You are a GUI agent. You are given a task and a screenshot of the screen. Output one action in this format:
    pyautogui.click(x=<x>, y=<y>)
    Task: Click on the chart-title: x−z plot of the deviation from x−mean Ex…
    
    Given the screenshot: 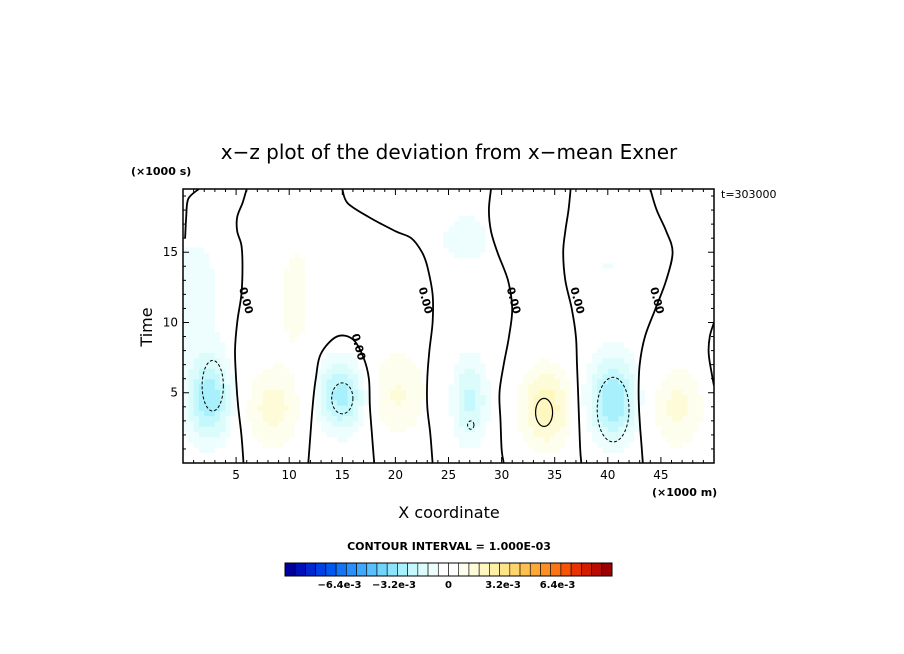 What is the action you would take?
    pyautogui.click(x=449, y=152)
    